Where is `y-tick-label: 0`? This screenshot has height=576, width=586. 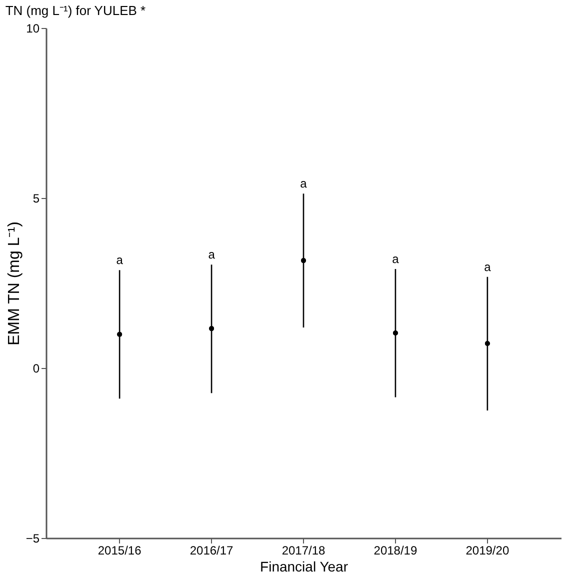 y-tick-label: 0 is located at coordinates (36, 369).